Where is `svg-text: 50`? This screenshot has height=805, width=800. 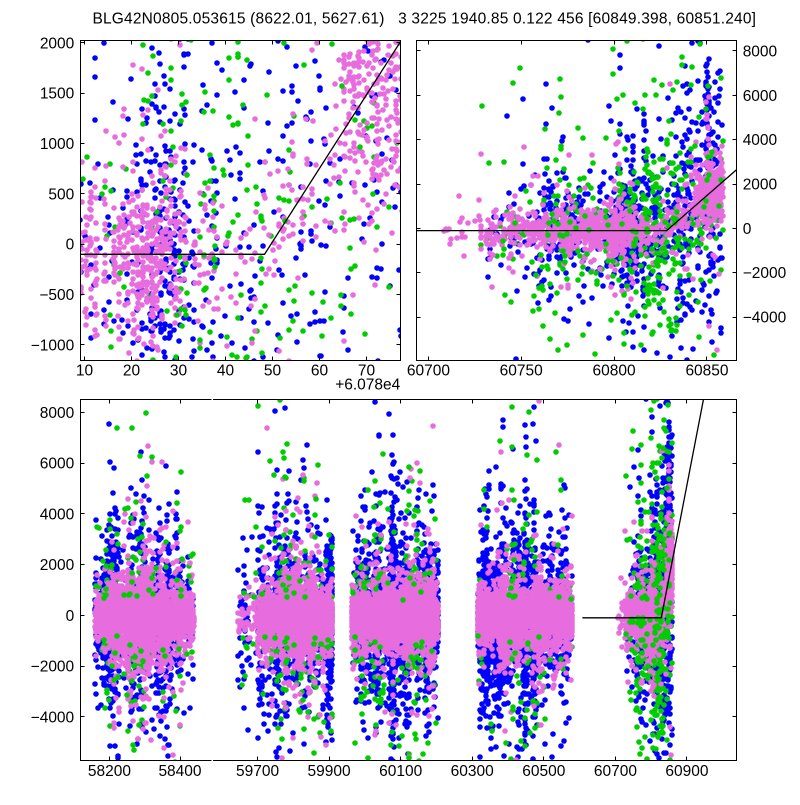 svg-text: 50 is located at coordinates (273, 371).